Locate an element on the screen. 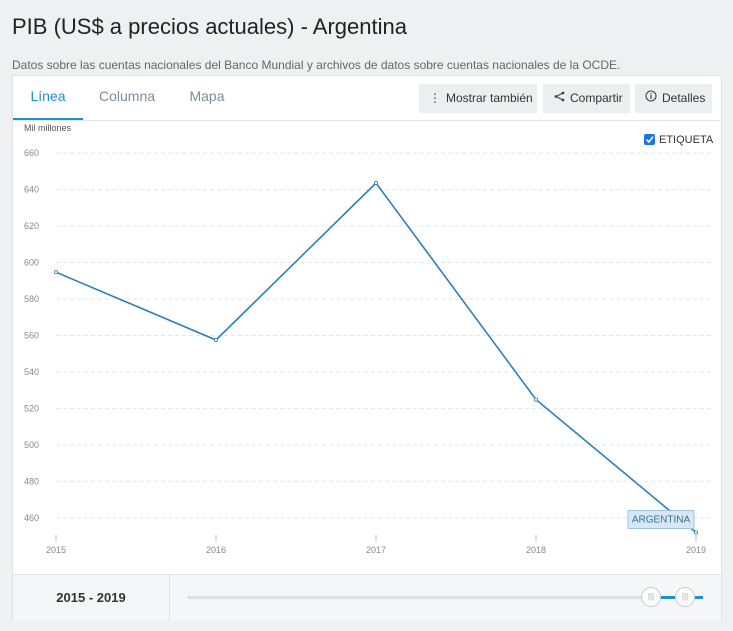  detalles-label: Detalles is located at coordinates (684, 98).